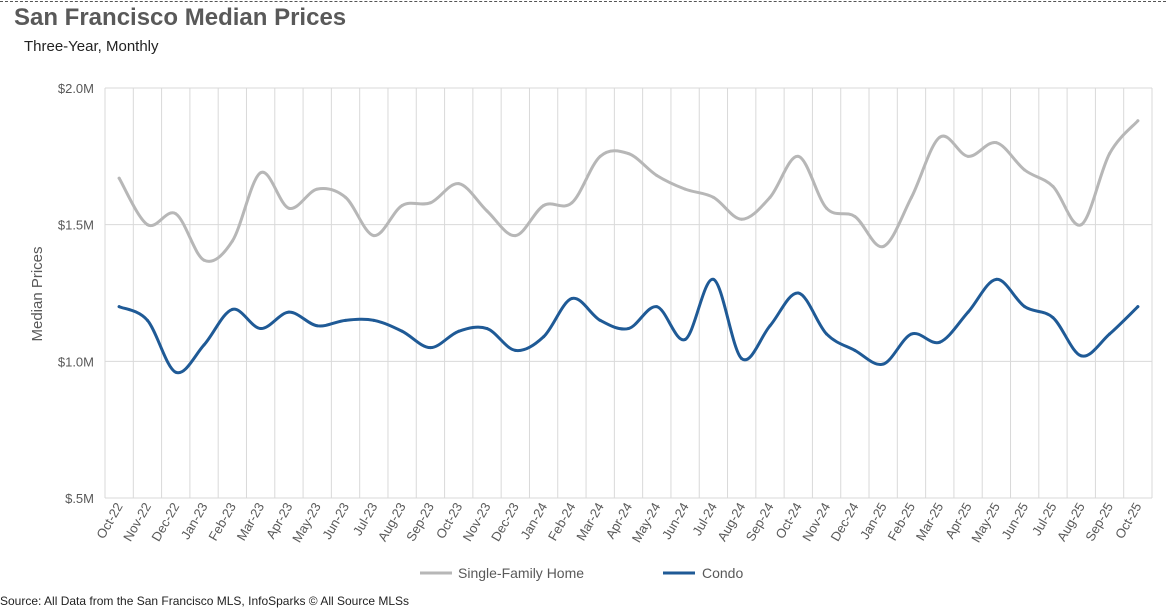  I want to click on legend-label-single-family-home: Single-Family Home, so click(521, 573).